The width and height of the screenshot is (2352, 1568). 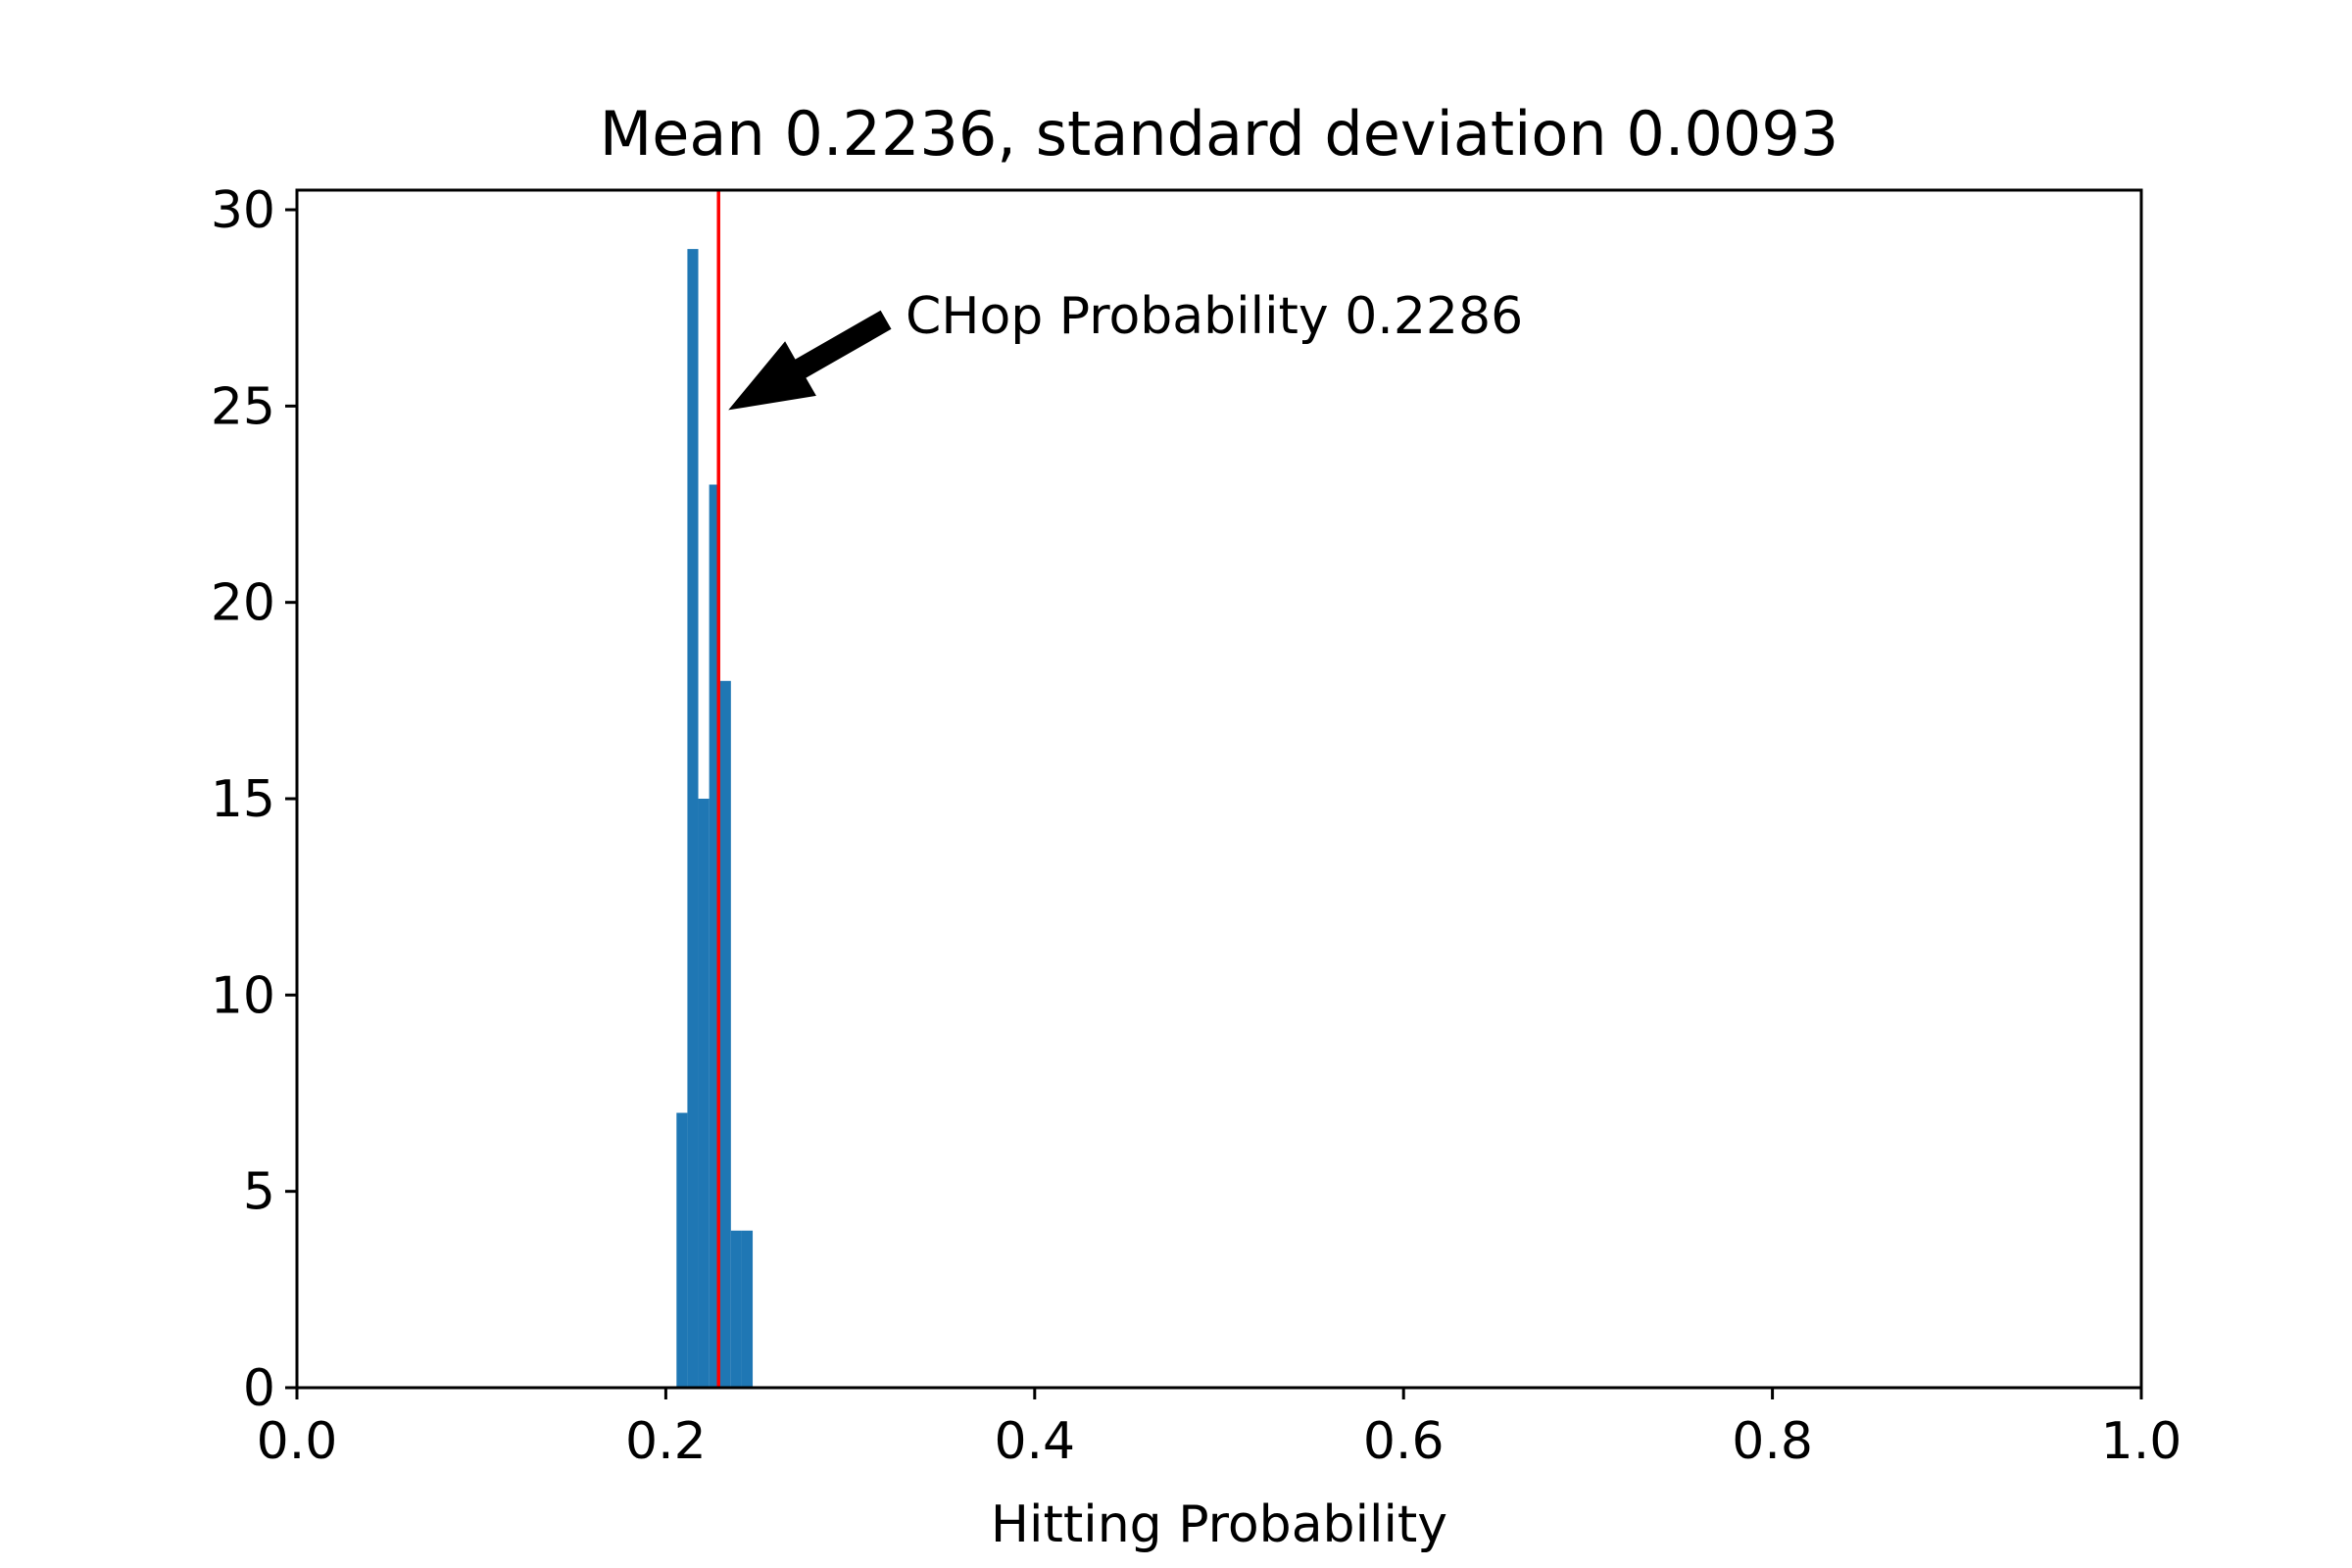 What do you see at coordinates (243, 406) in the screenshot?
I see `y-tick-label: 25` at bounding box center [243, 406].